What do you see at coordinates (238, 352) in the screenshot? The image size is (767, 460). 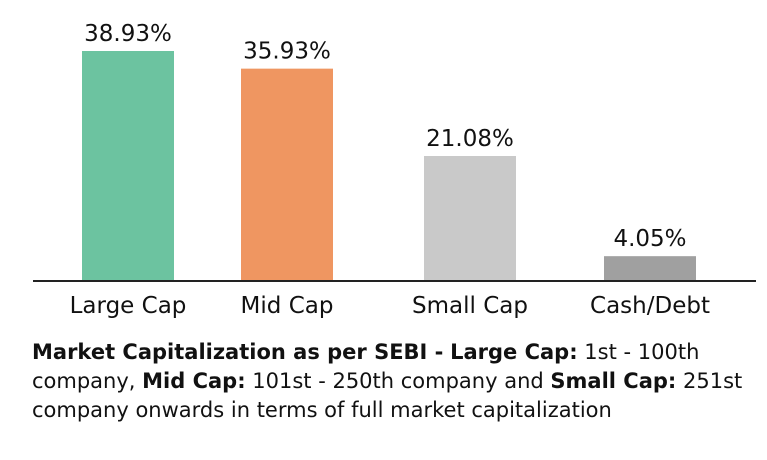 I see `note-heading: Market Capitalization as per SEBI -` at bounding box center [238, 352].